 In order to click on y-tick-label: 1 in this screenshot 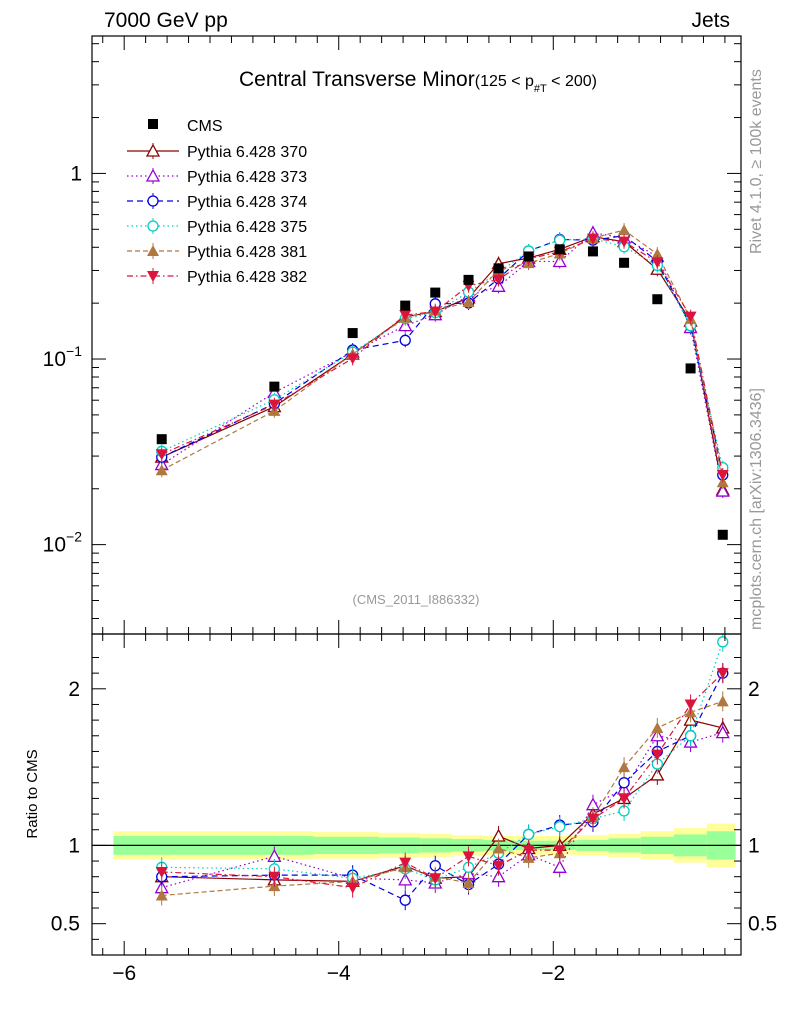, I will do `click(76, 173)`.